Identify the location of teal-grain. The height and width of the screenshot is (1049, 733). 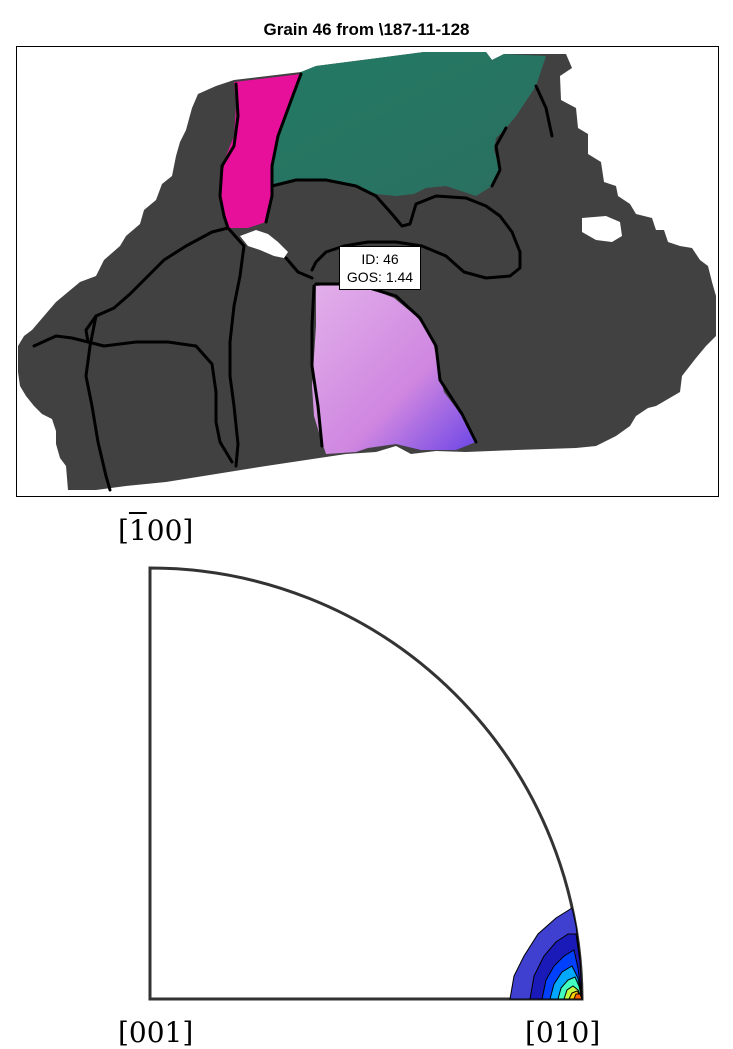
(409, 124).